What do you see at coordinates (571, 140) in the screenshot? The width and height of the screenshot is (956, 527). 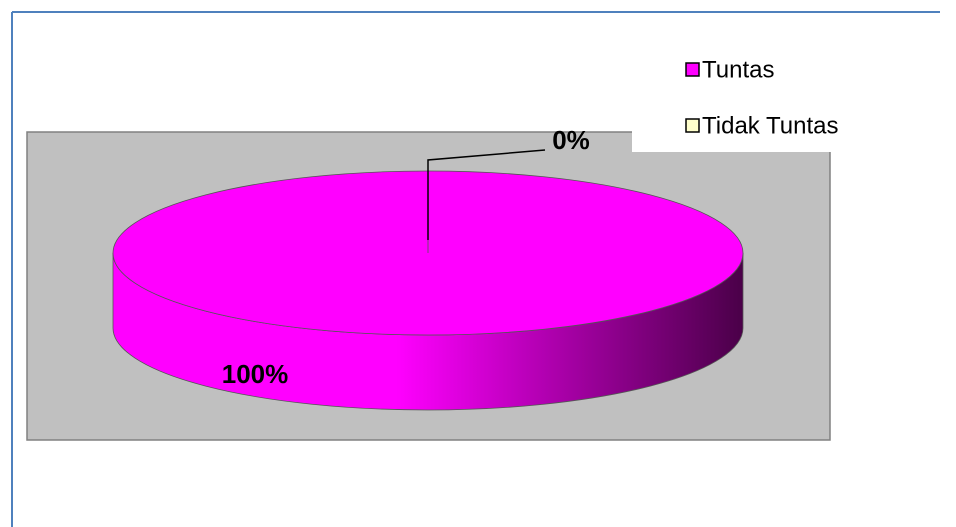 I see `data-label: 0%` at bounding box center [571, 140].